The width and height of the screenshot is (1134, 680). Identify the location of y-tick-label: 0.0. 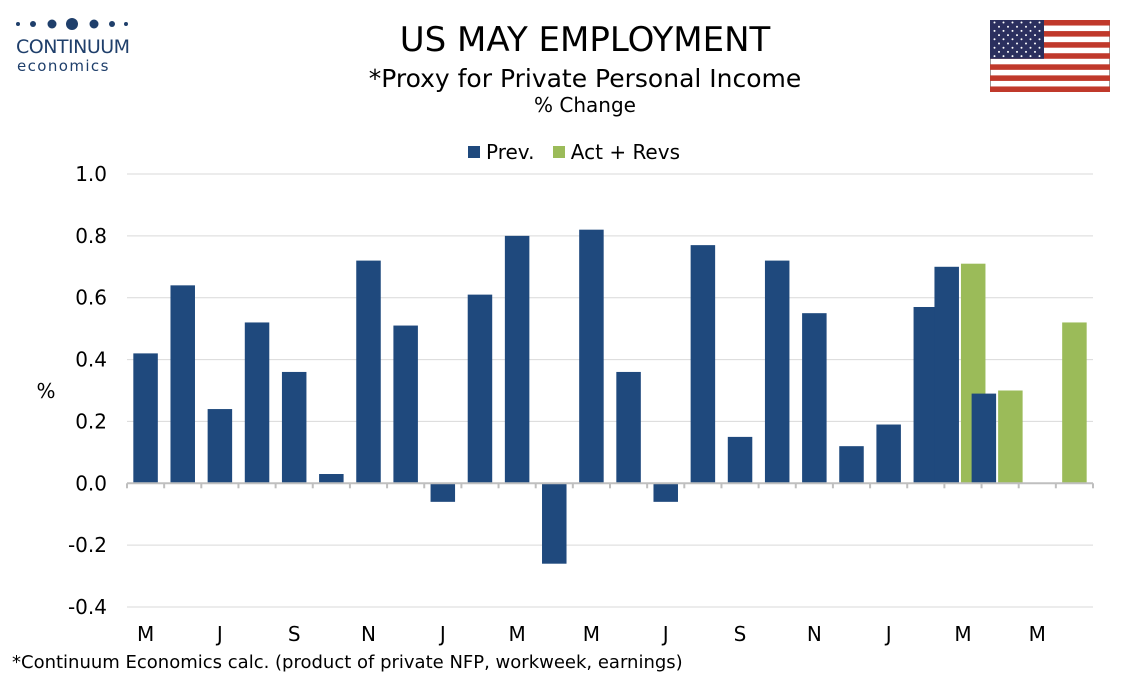
(91, 483).